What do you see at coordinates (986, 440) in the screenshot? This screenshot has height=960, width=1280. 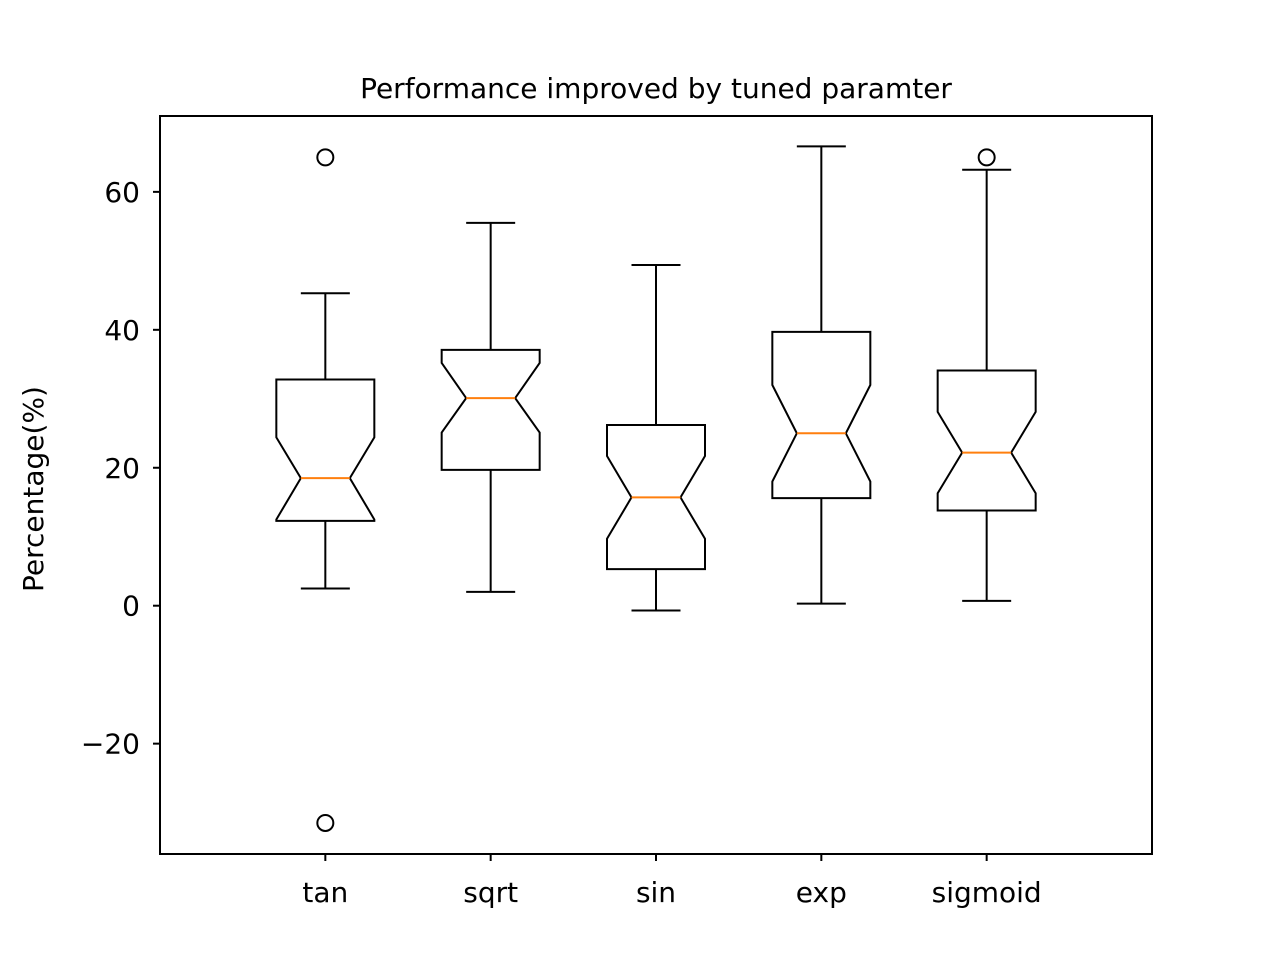 I see `box-sigmoid` at bounding box center [986, 440].